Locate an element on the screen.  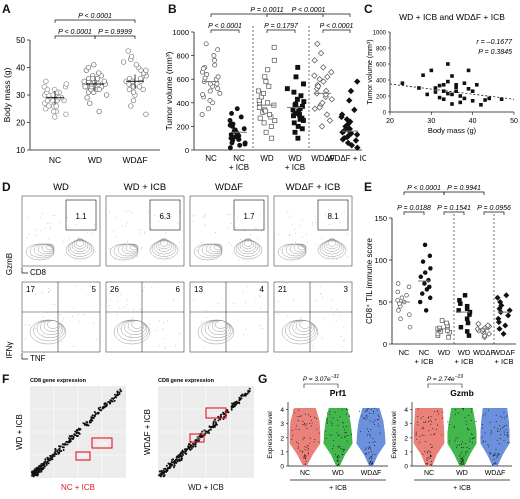
d-column-title: WD is located at coordinates (61, 187).